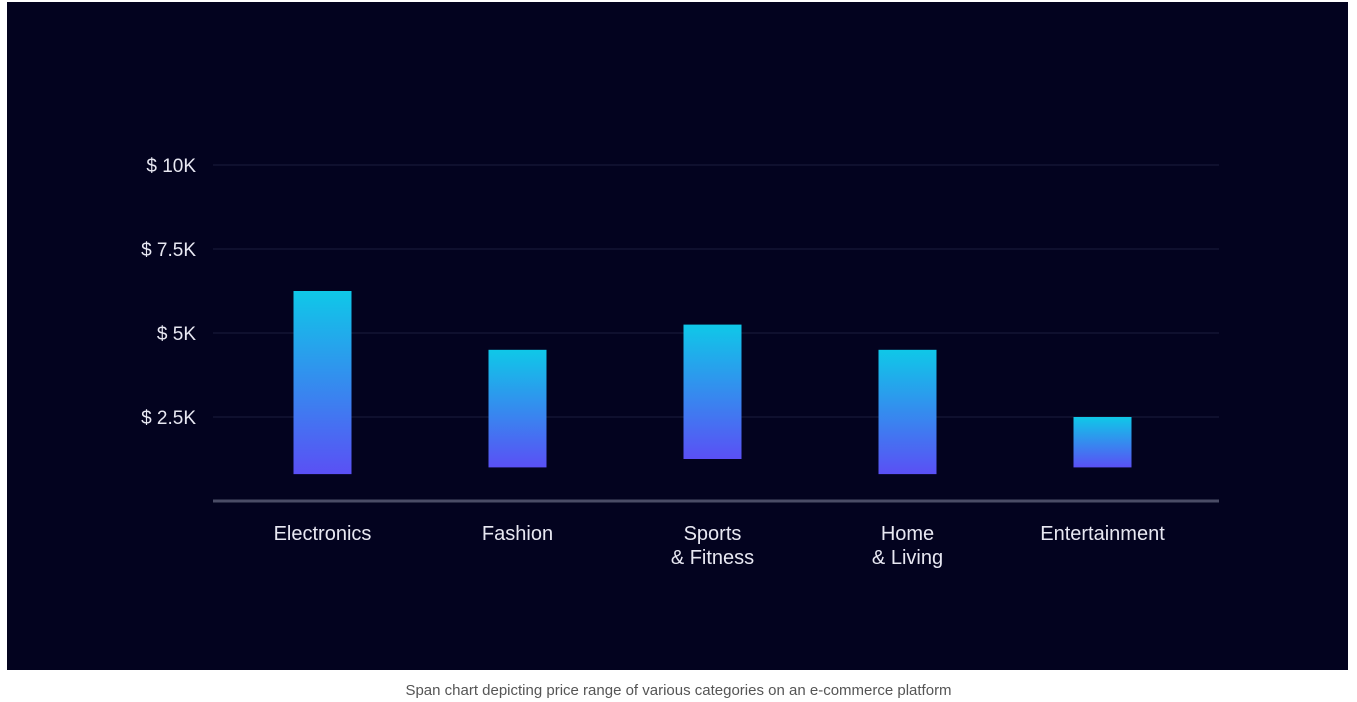 The width and height of the screenshot is (1357, 702). I want to click on x-category-label-line: Fashion, so click(517, 534).